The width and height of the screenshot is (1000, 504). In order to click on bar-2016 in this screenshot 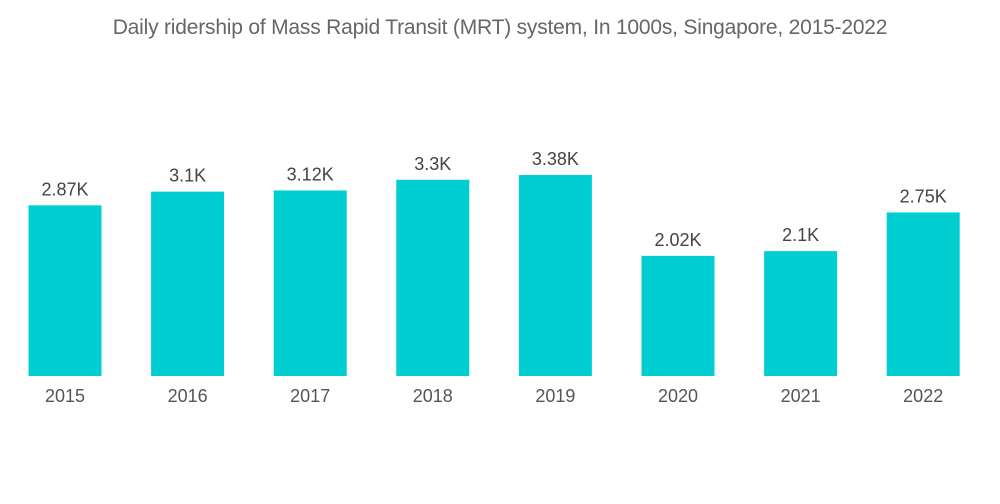, I will do `click(188, 283)`.